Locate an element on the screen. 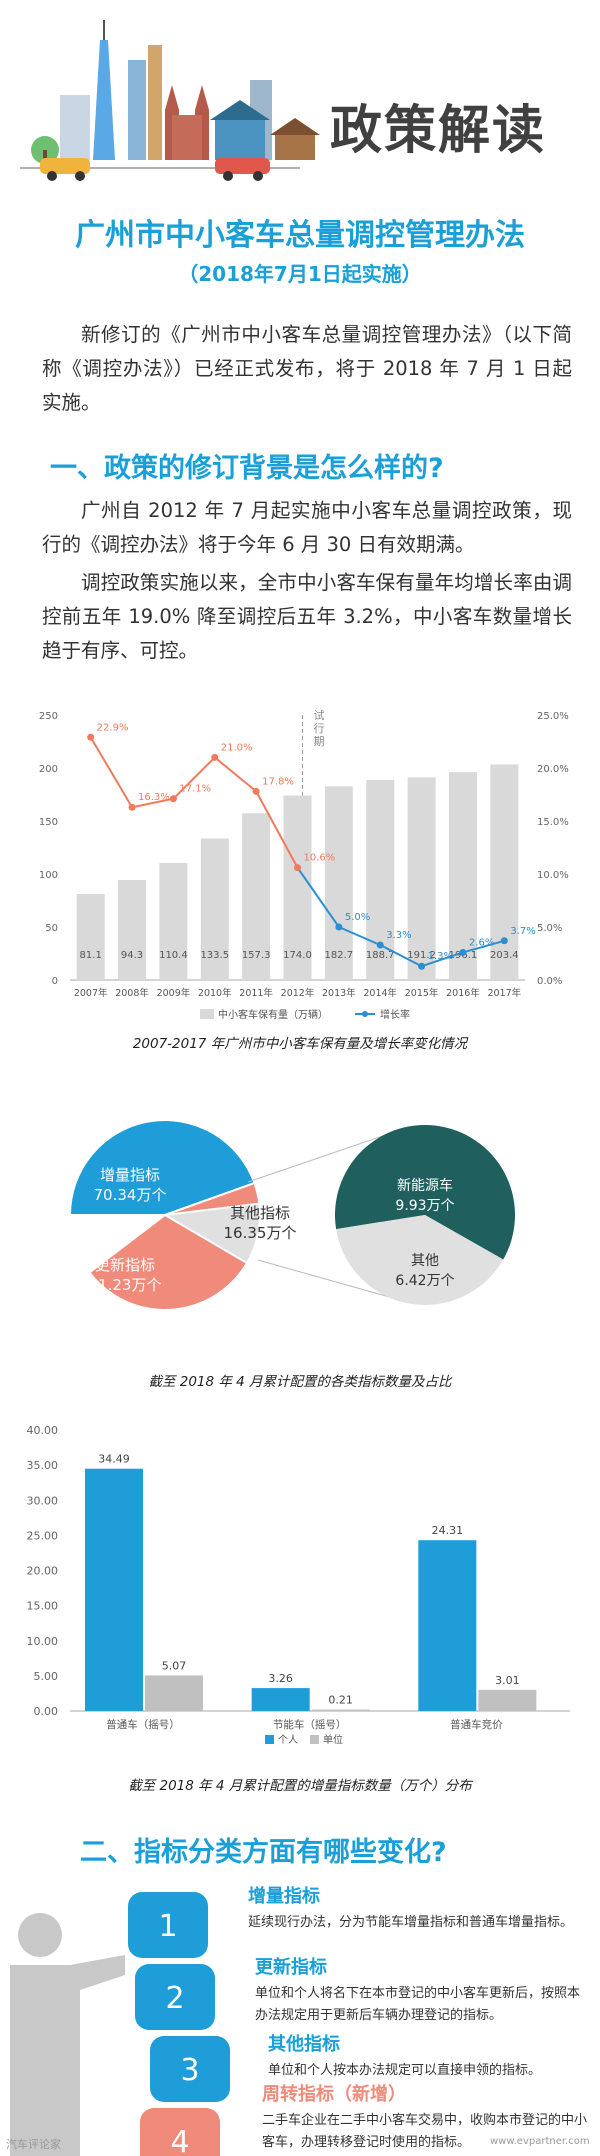 The image size is (600, 2156). left-axis-tick: 100 is located at coordinates (48, 875).